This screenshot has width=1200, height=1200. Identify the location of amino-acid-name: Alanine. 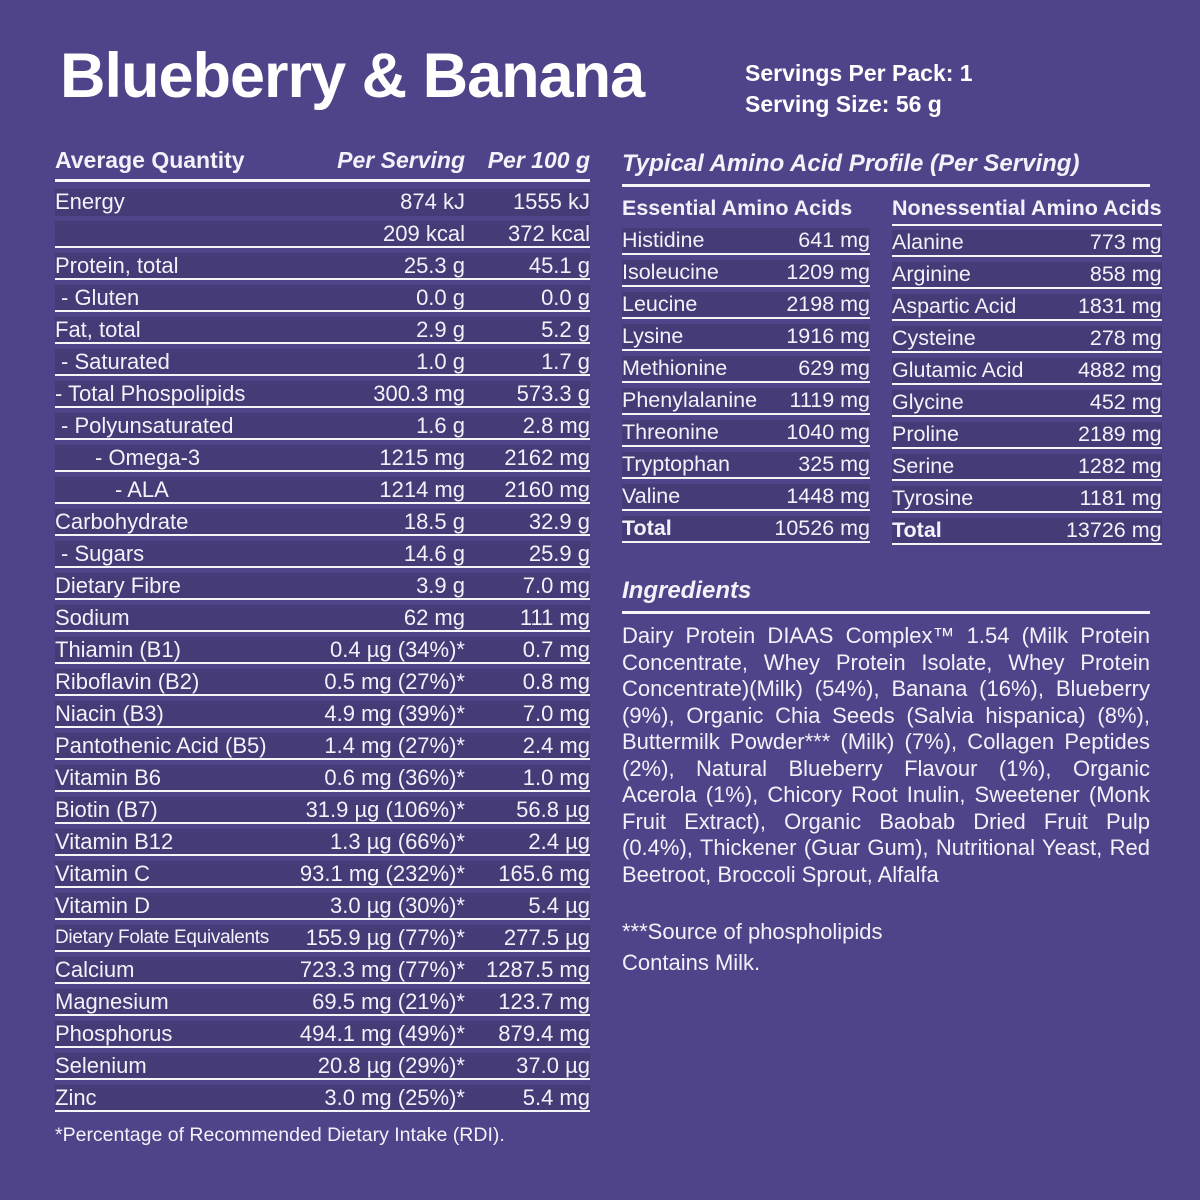
(928, 241).